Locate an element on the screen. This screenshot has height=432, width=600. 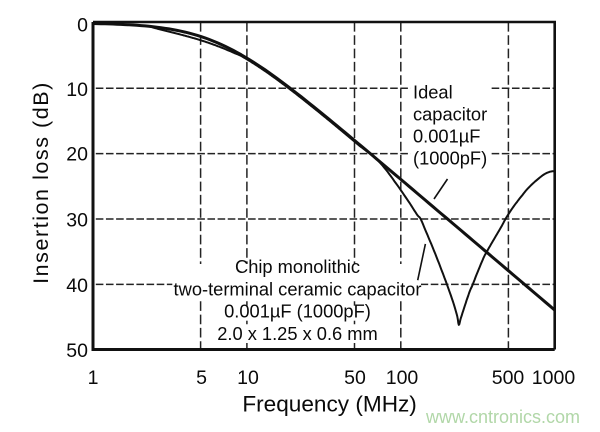
svg-text: 0.001µF (1000pF) is located at coordinates (297, 311).